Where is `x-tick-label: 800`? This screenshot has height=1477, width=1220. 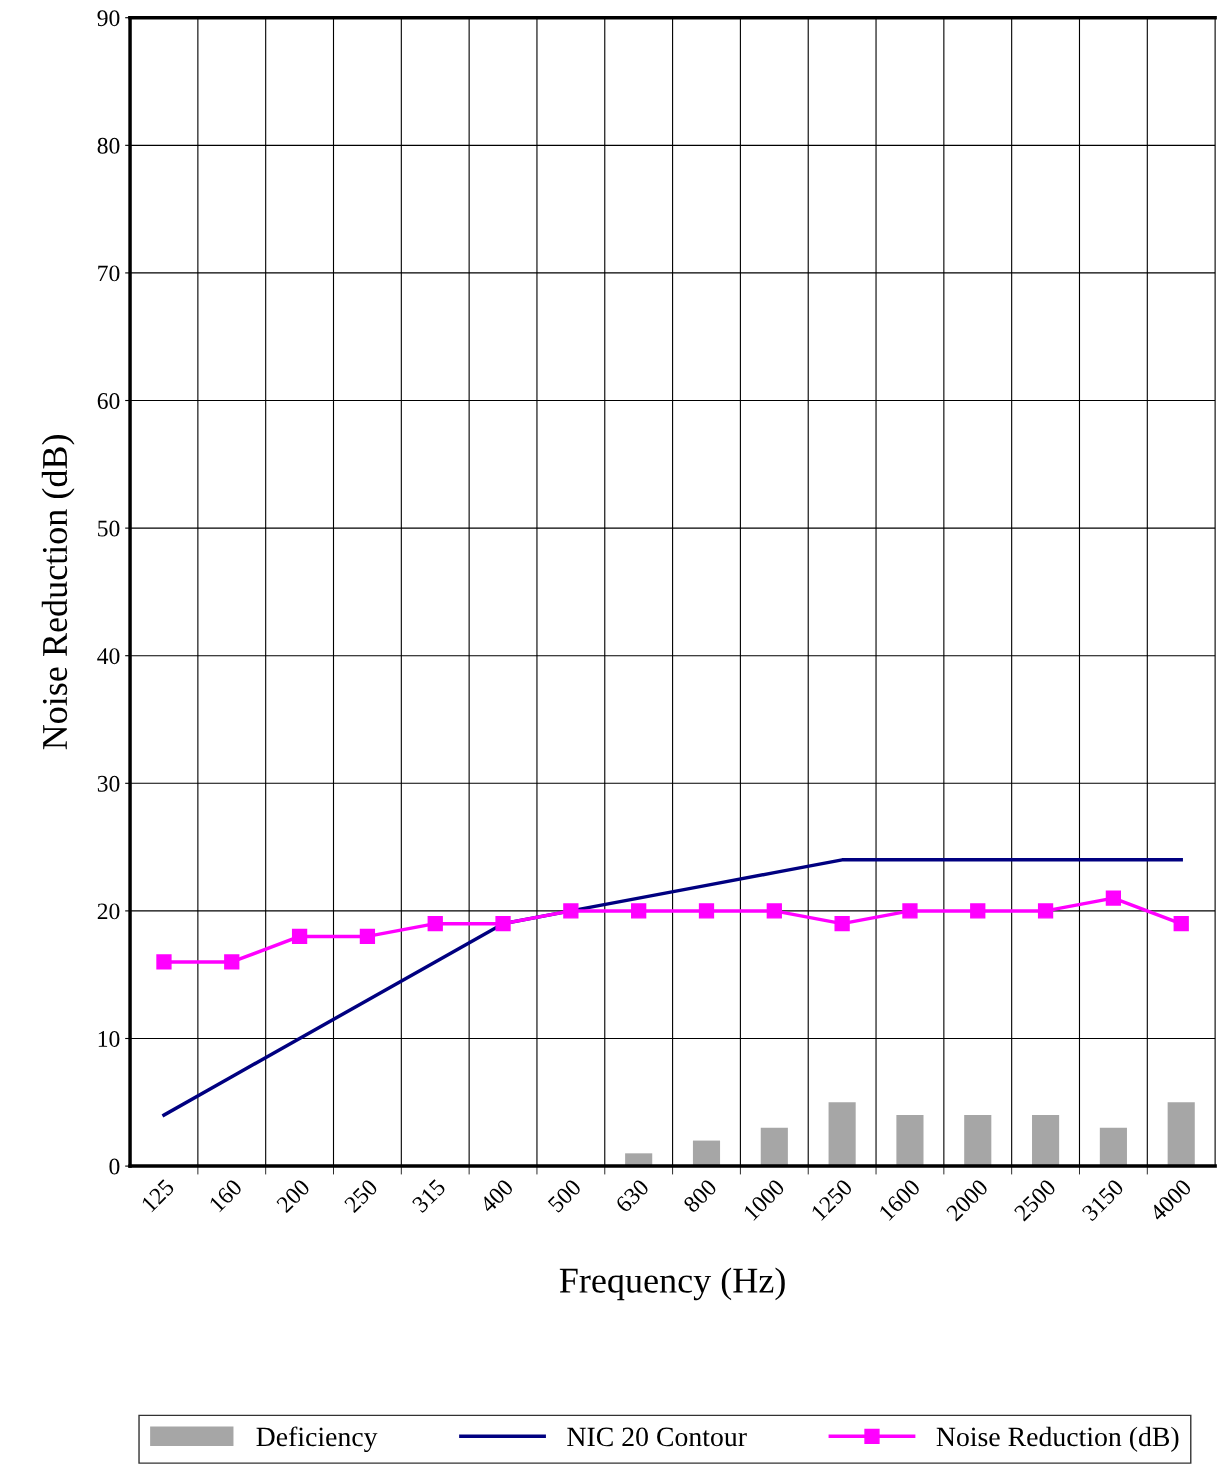 x-tick-label: 800 is located at coordinates (700, 1196).